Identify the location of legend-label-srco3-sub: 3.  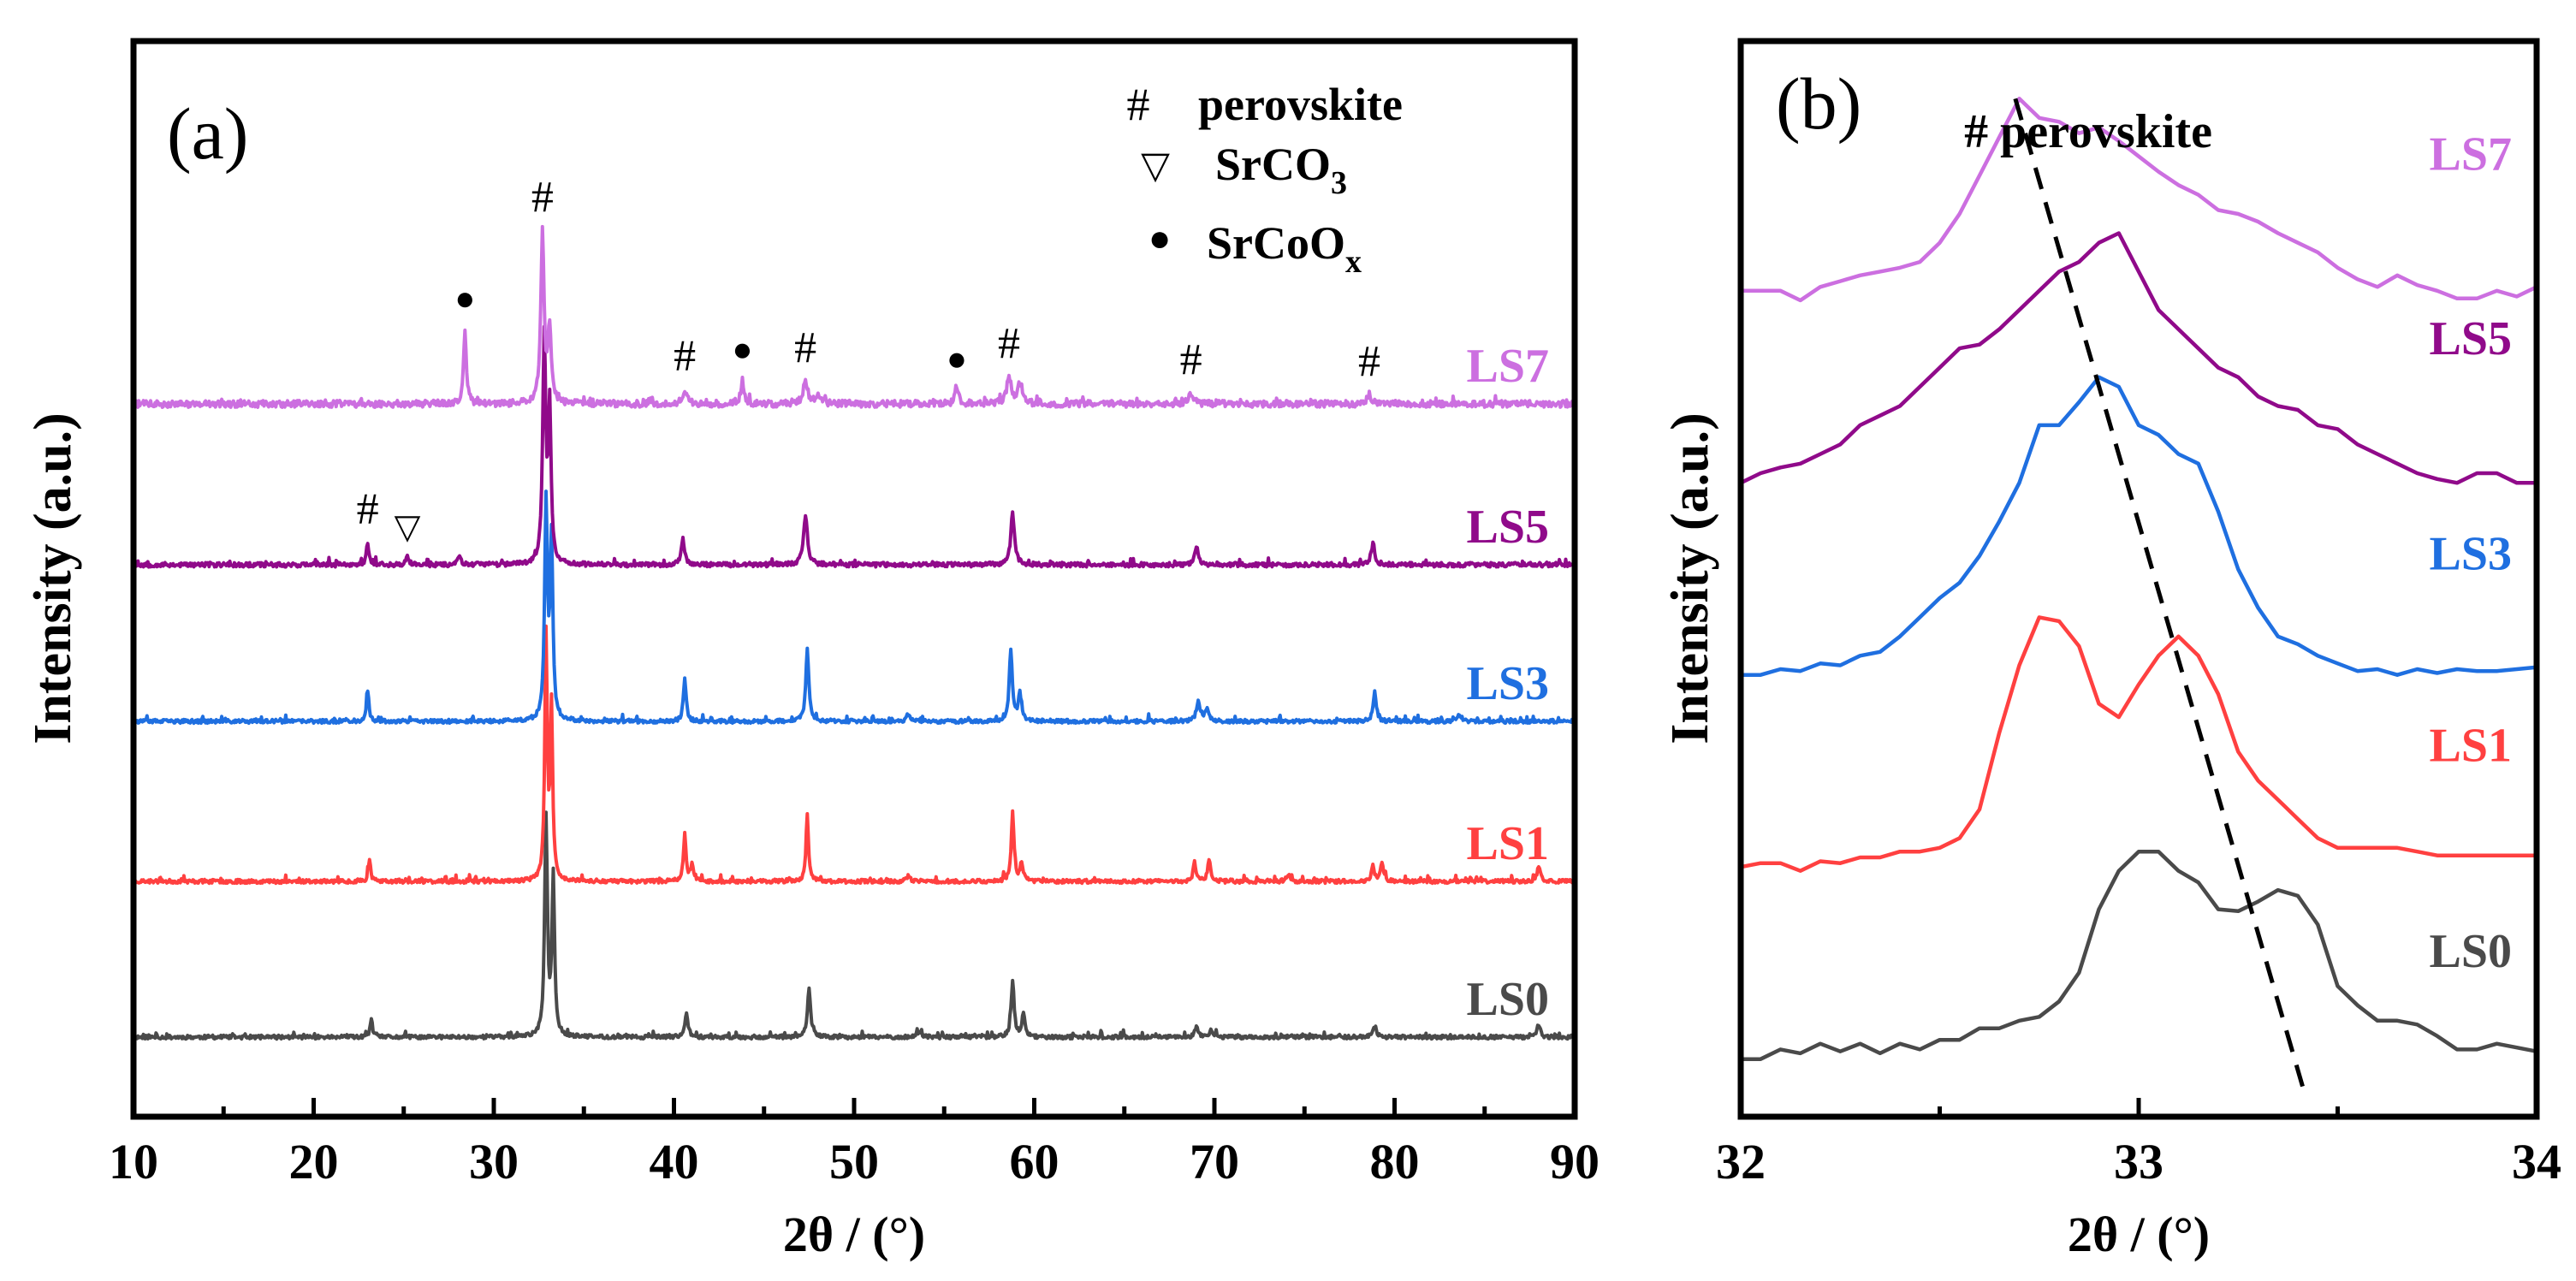
(1339, 183).